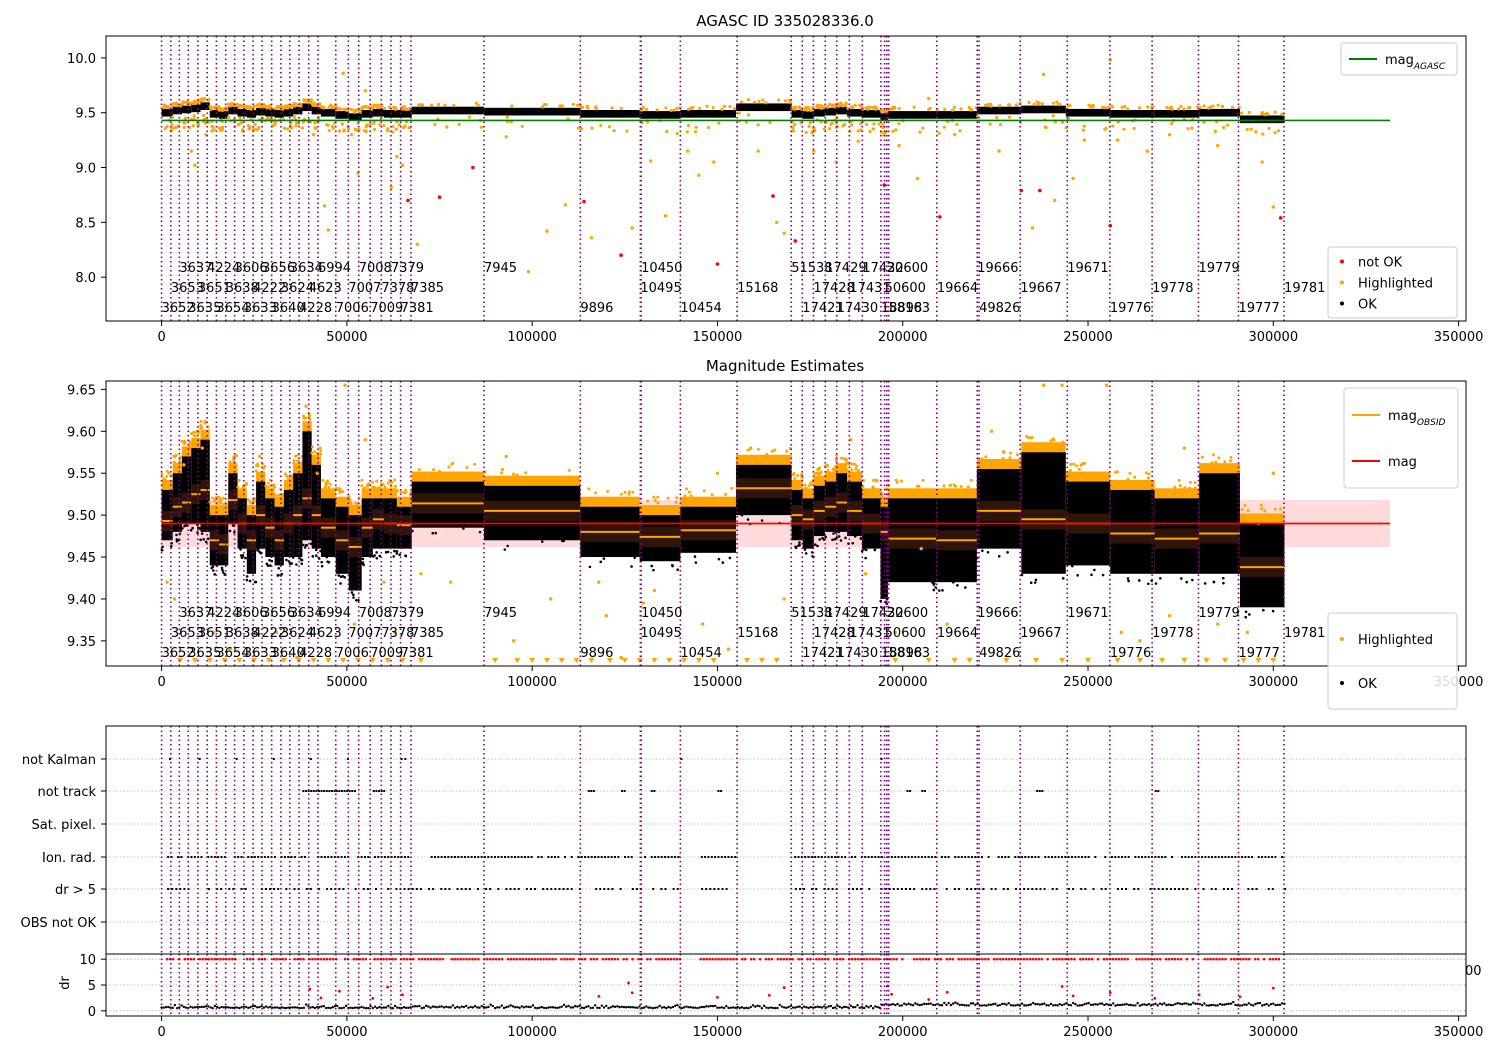  I want to click on obsid-label: 17421, so click(822, 653).